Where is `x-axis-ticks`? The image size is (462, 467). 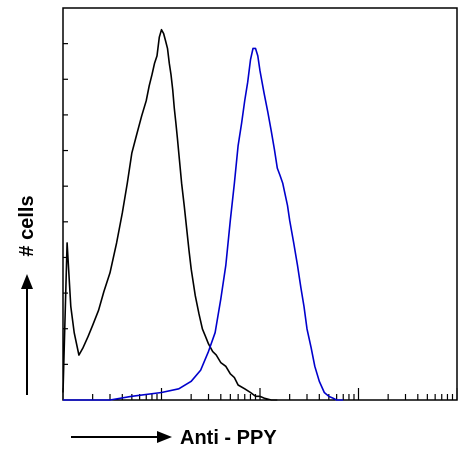
x-axis-ticks is located at coordinates (260, 394).